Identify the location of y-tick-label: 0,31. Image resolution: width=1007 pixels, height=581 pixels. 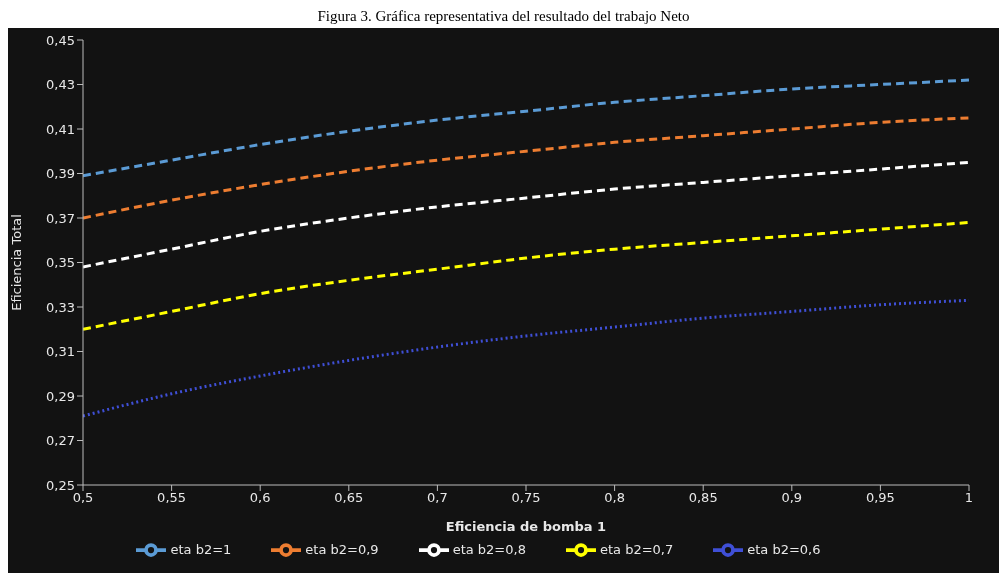
(60, 352).